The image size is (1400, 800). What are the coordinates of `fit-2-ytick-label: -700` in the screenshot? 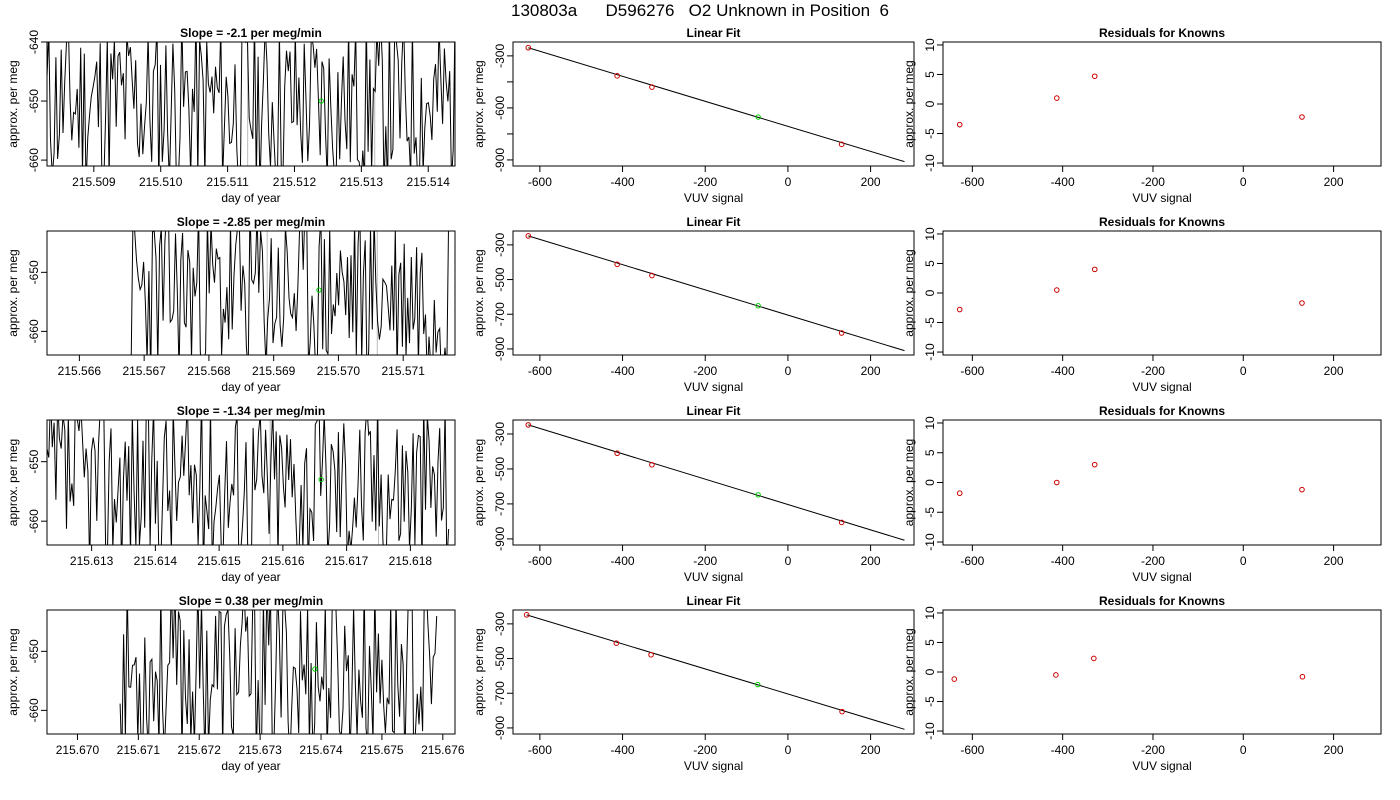 It's located at (500, 314).